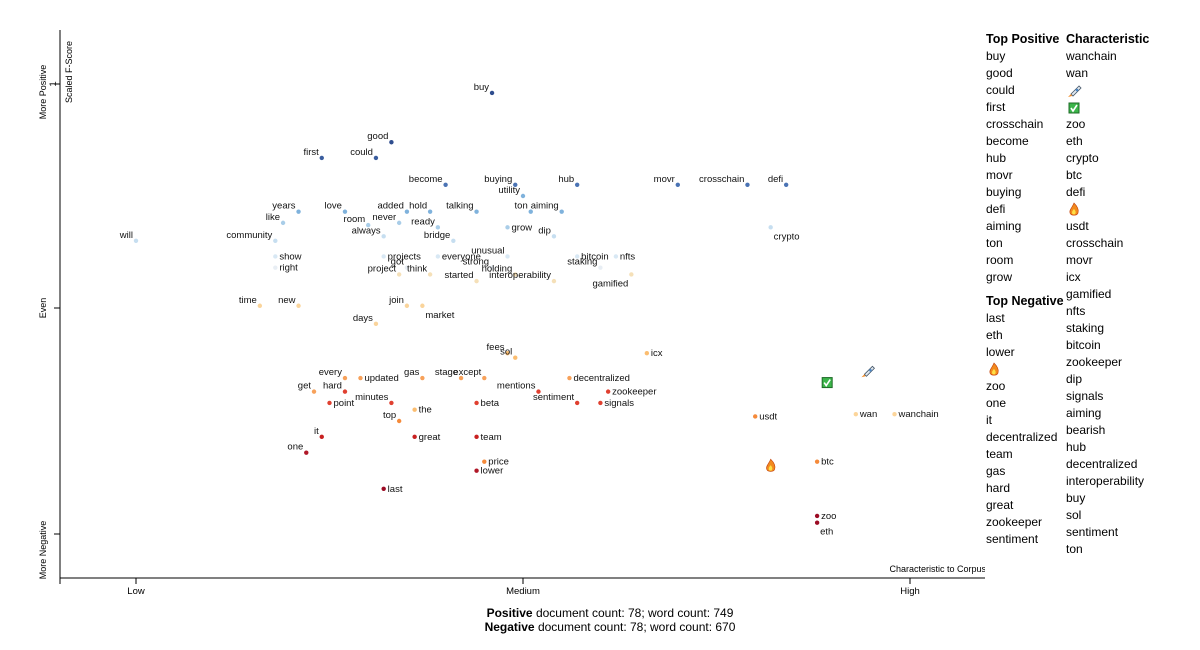  I want to click on fire-icon, so click(771, 465).